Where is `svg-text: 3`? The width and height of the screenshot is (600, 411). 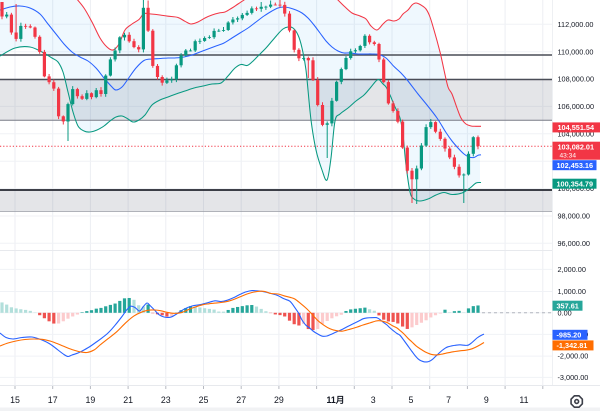 svg-text: 3 is located at coordinates (373, 400).